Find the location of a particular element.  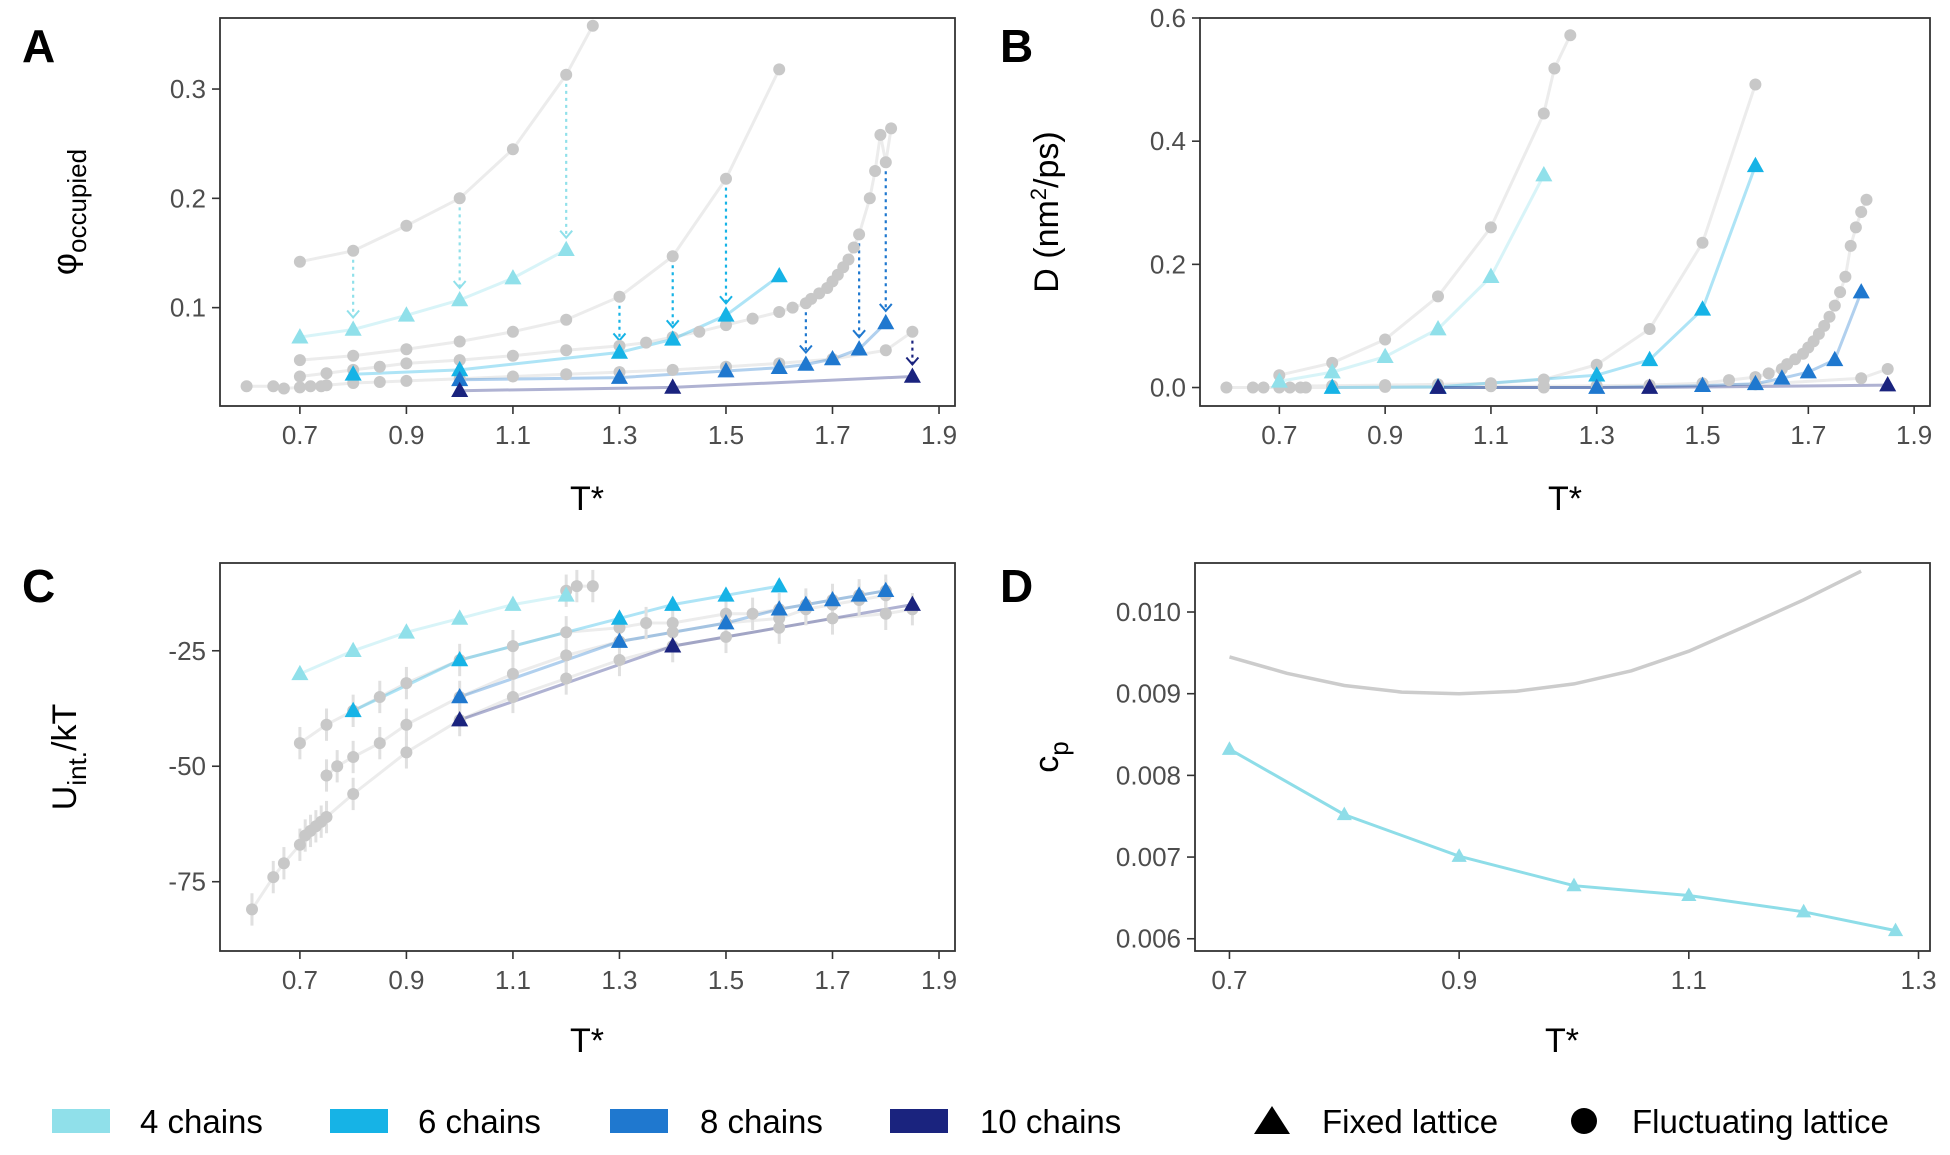

legend-key-10-chains is located at coordinates (919, 1121).